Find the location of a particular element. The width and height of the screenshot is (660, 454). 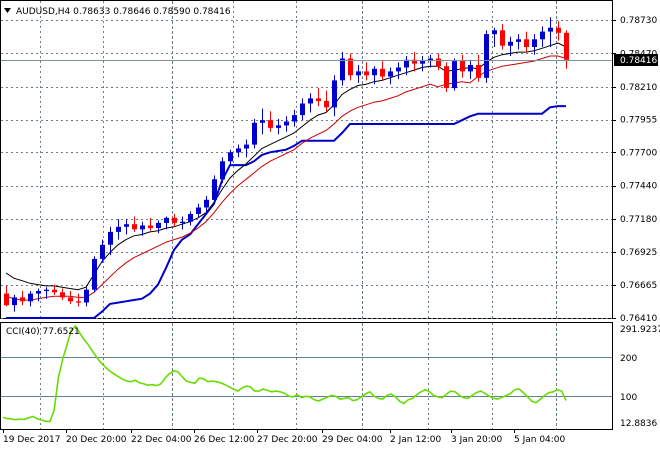

time-tick-label: 22 Dec 04:00 is located at coordinates (161, 440).